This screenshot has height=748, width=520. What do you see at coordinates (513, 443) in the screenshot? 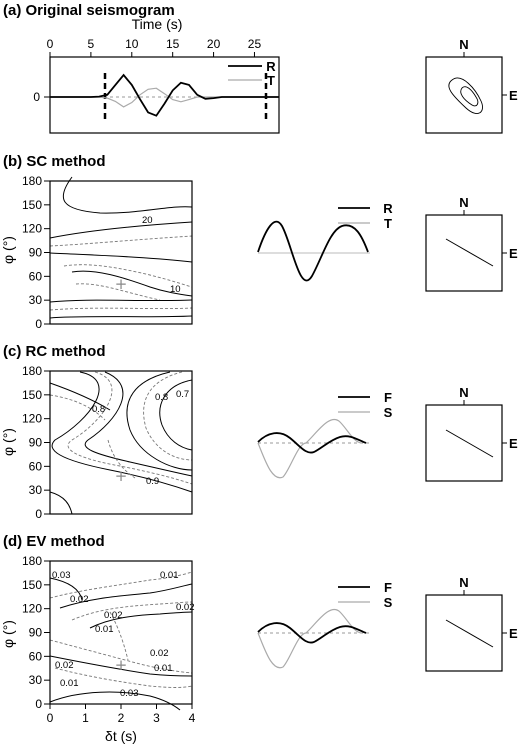
I see `pm-c-east-label: E` at bounding box center [513, 443].